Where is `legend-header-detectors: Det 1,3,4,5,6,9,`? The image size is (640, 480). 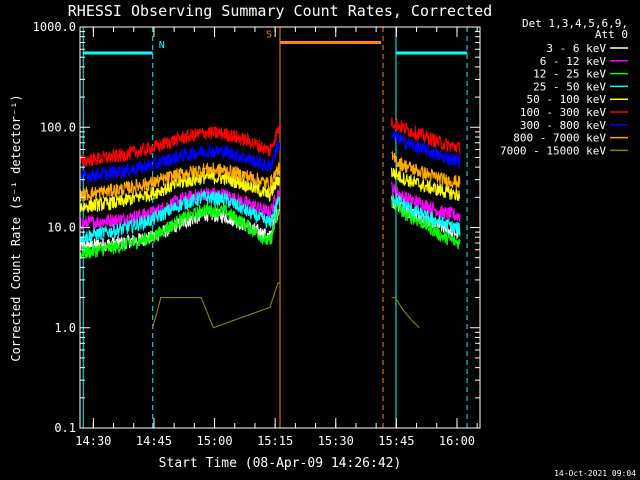 legend-header-detectors: Det 1,3,4,5,6,9, is located at coordinates (575, 23).